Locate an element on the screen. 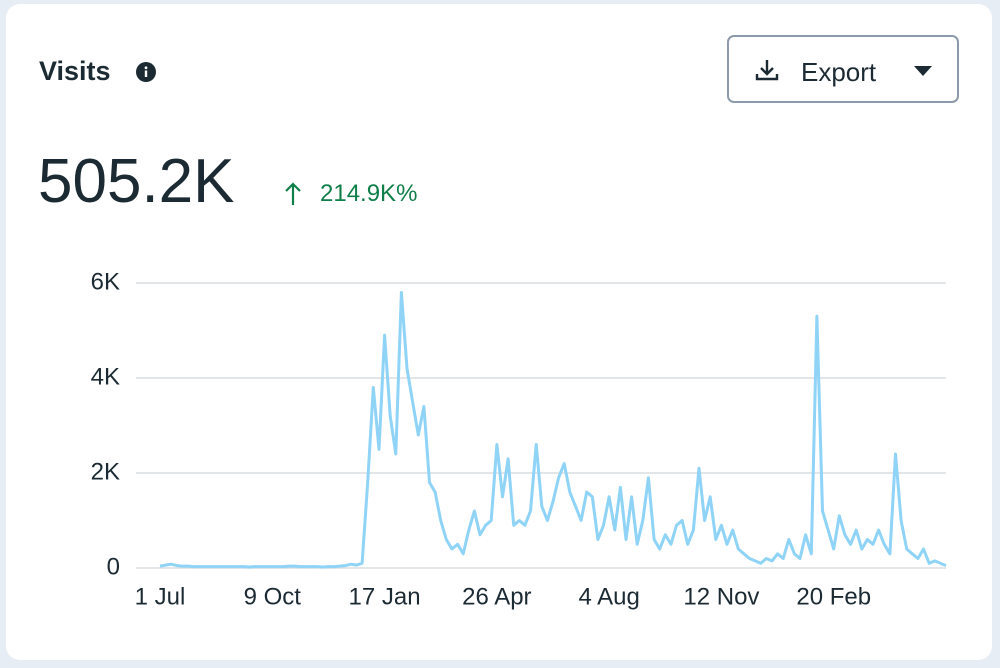 This screenshot has width=1000, height=668. x-tick-label: 12 Nov is located at coordinates (721, 596).